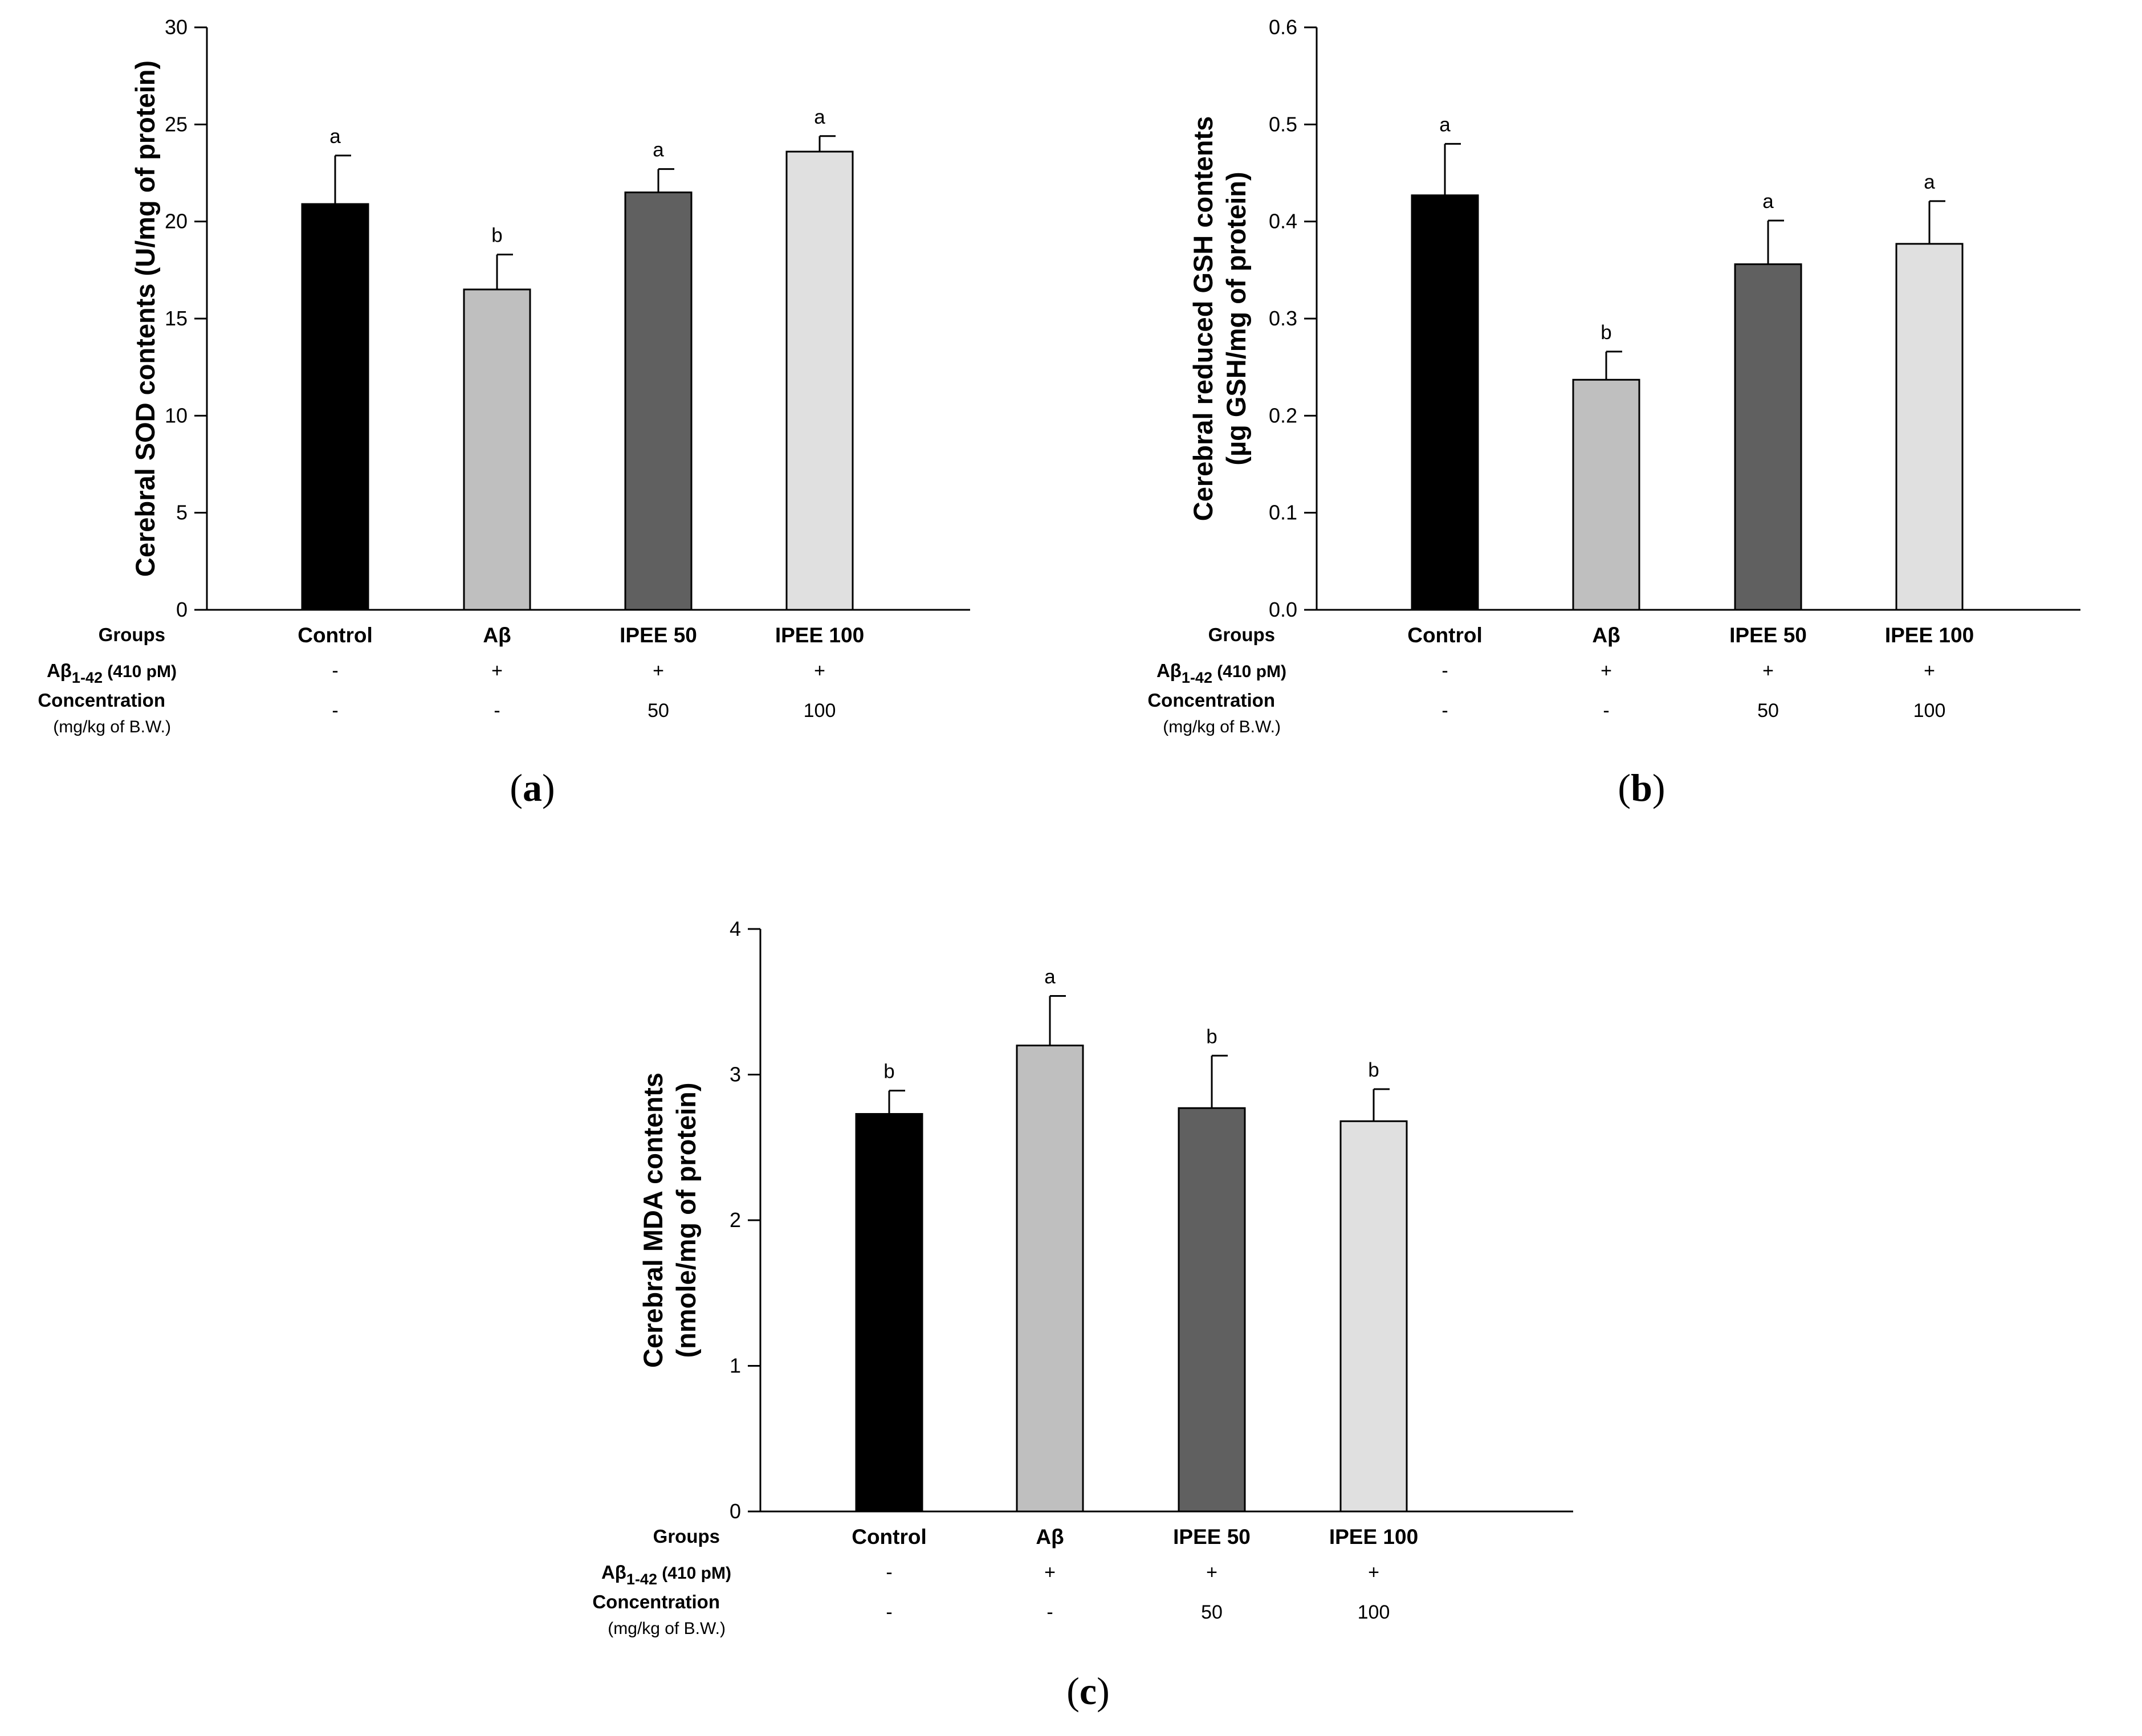 The height and width of the screenshot is (1736, 2142). What do you see at coordinates (176, 319) in the screenshot?
I see `y-tick-label: 15` at bounding box center [176, 319].